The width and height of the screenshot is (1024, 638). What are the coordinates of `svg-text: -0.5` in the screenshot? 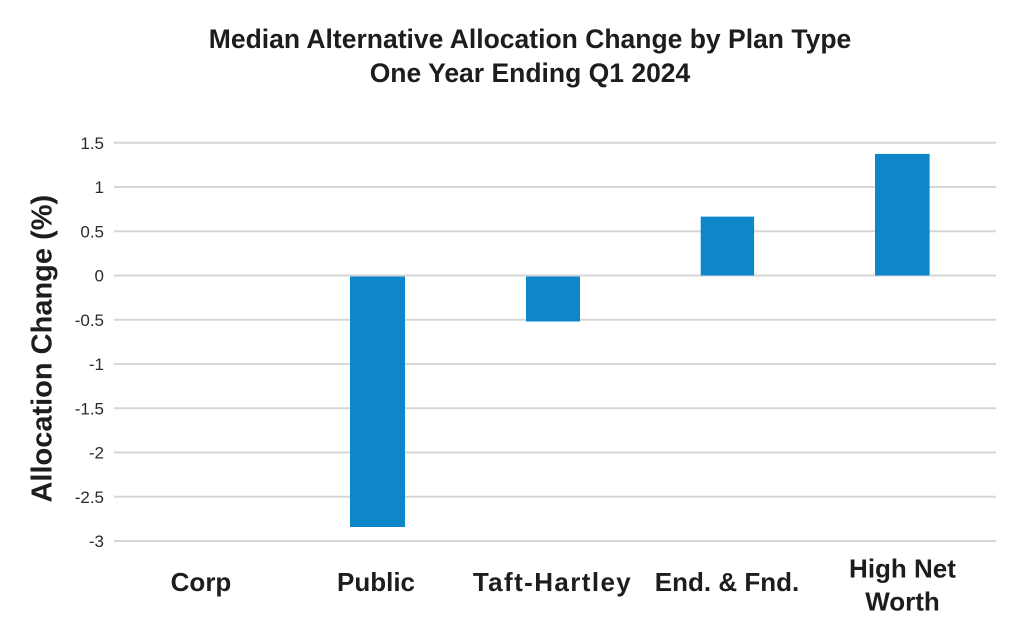 It's located at (89, 320).